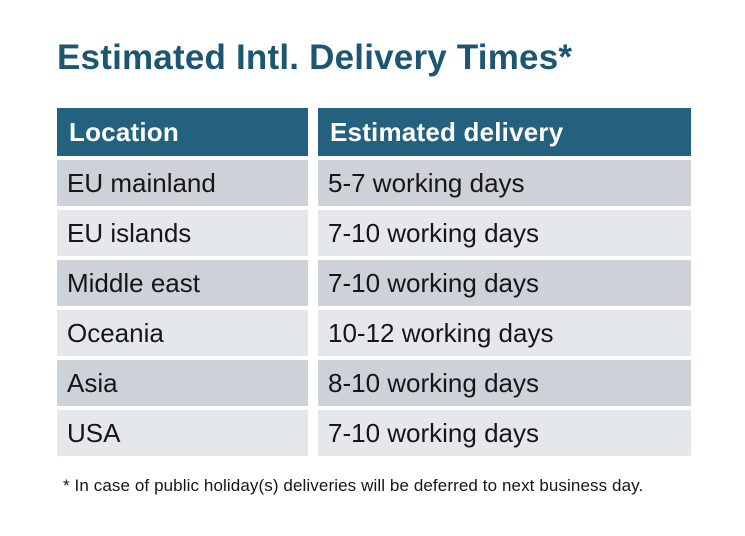  Describe the element at coordinates (182, 433) in the screenshot. I see `table-cell-location: USA` at that location.